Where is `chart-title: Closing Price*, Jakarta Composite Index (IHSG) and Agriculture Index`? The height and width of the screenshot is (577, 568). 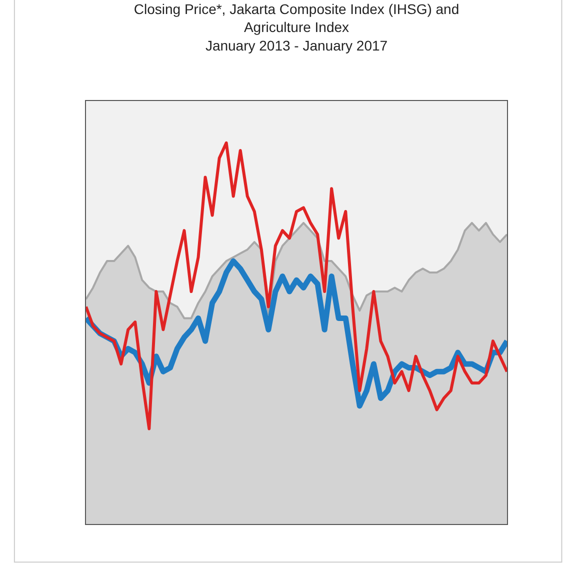 chart-title: Closing Price*, Jakarta Composite Index (IHSG) and Agriculture Index is located at coordinates (297, 18).